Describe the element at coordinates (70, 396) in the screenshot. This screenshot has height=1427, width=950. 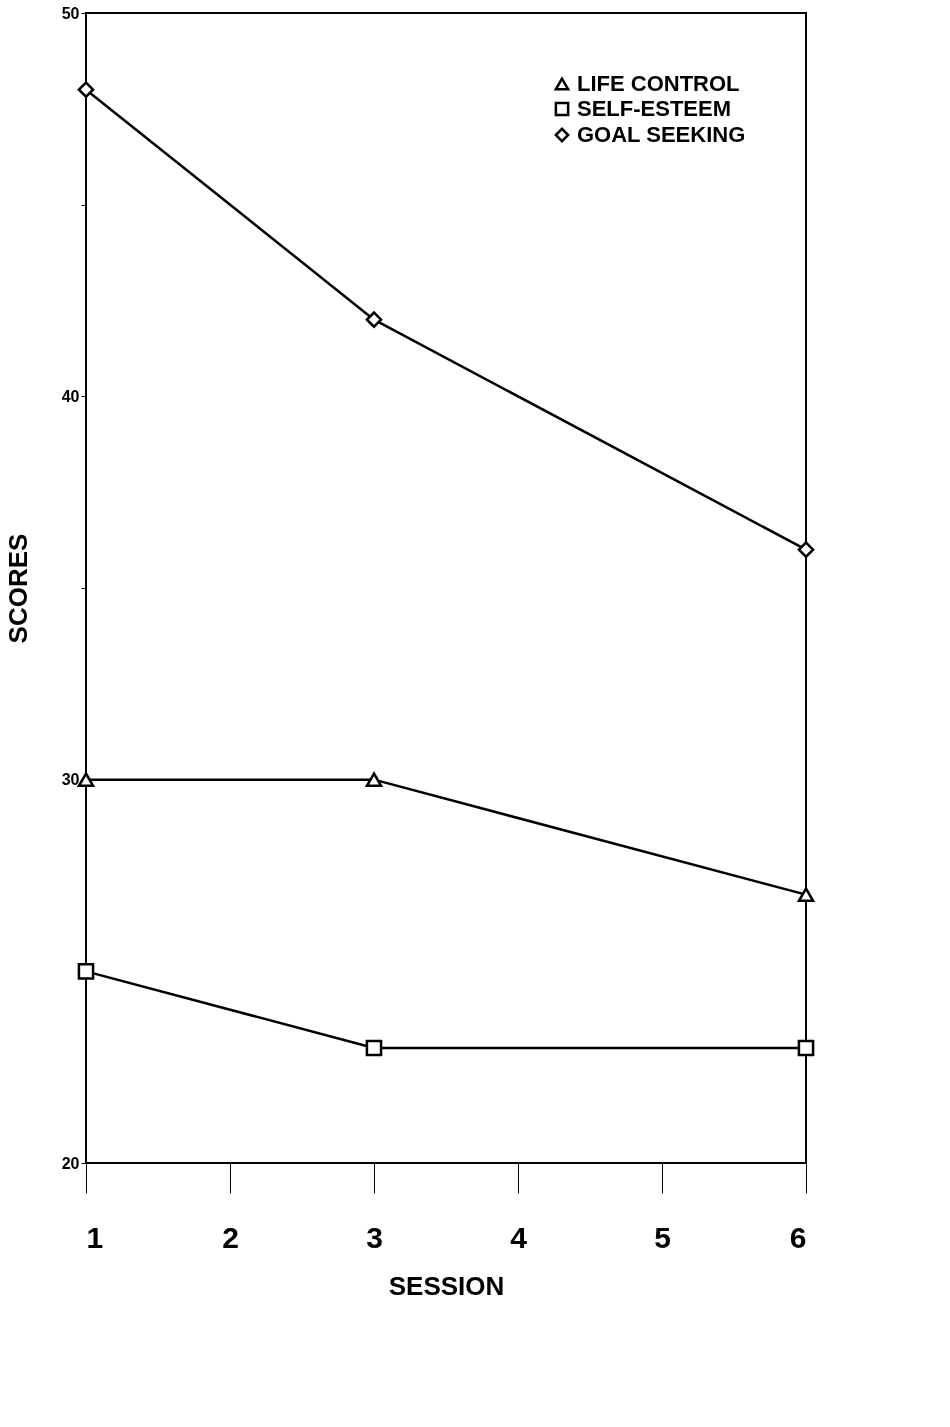
I see `y-tick-label: 40` at that location.